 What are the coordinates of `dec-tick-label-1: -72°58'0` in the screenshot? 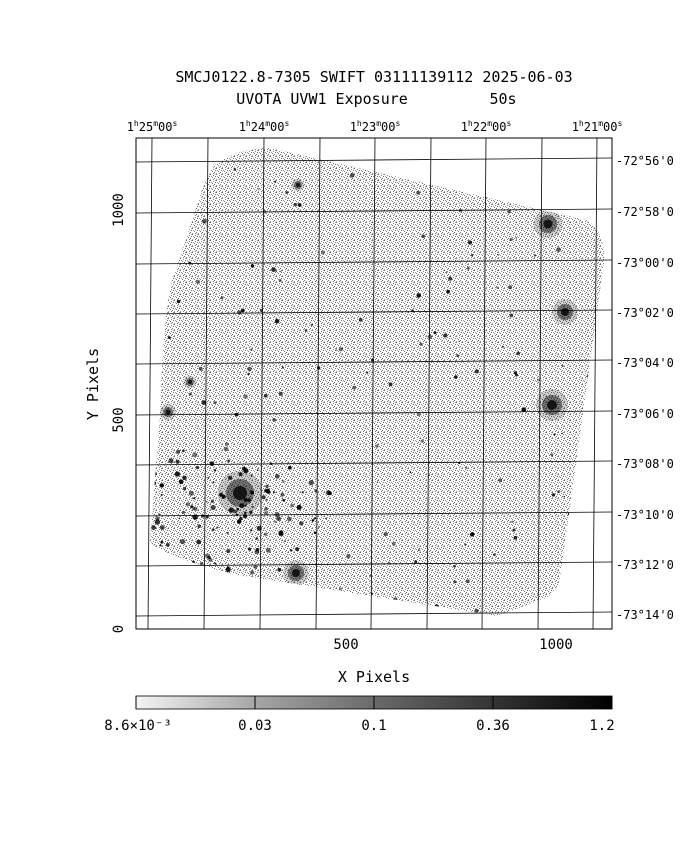 It's located at (645, 212).